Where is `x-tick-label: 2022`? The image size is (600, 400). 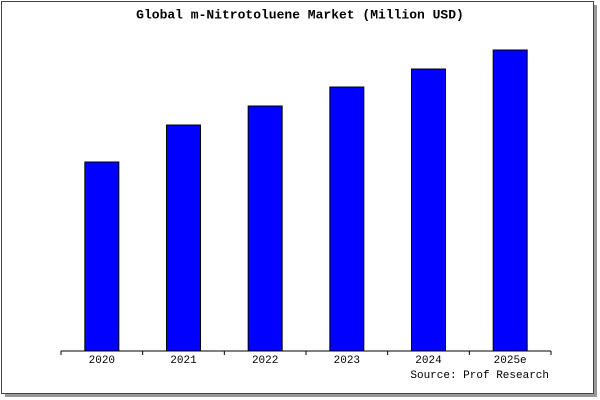
x-tick-label: 2022 is located at coordinates (265, 361).